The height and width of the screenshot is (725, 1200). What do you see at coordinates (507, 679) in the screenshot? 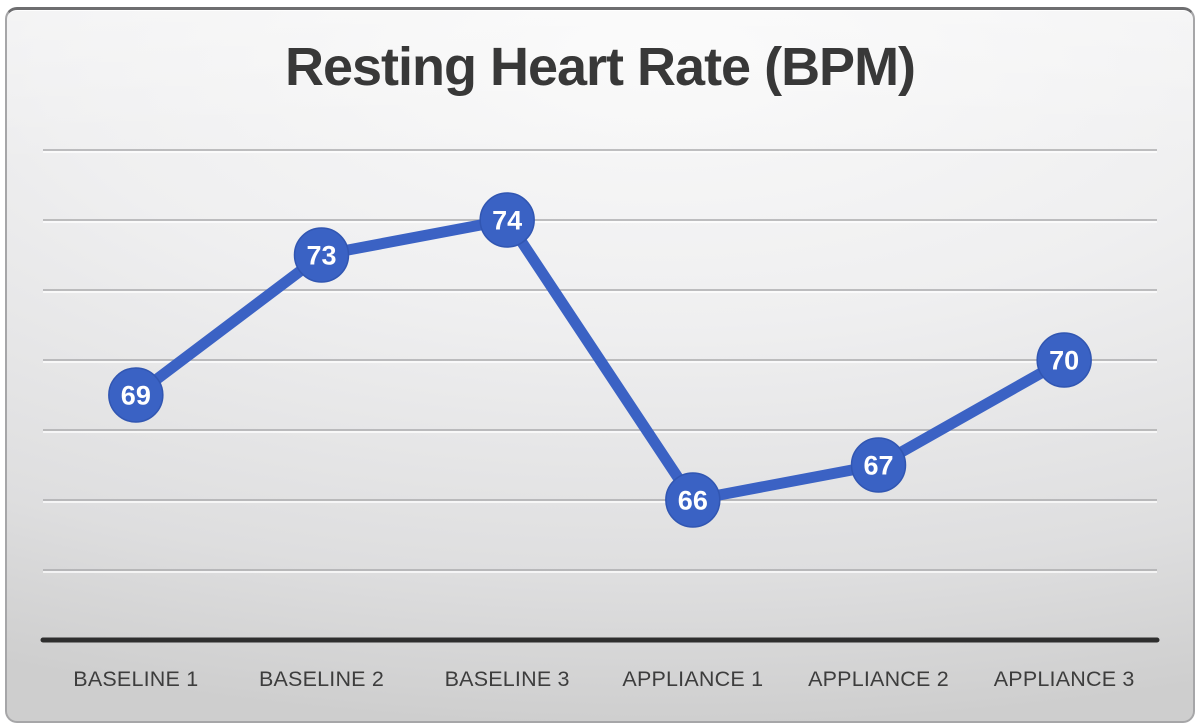
I see `x-axis-label: BASELINE 3` at bounding box center [507, 679].